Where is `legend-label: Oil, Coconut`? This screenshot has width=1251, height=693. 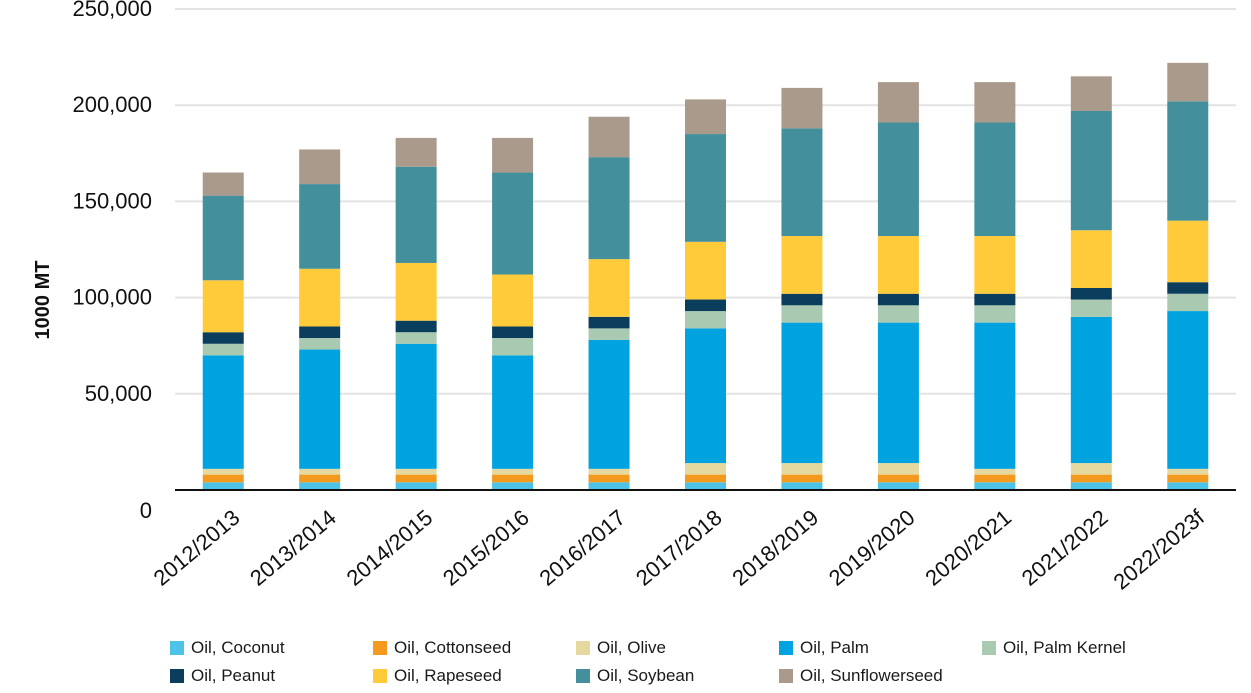
legend-label: Oil, Coconut is located at coordinates (238, 647).